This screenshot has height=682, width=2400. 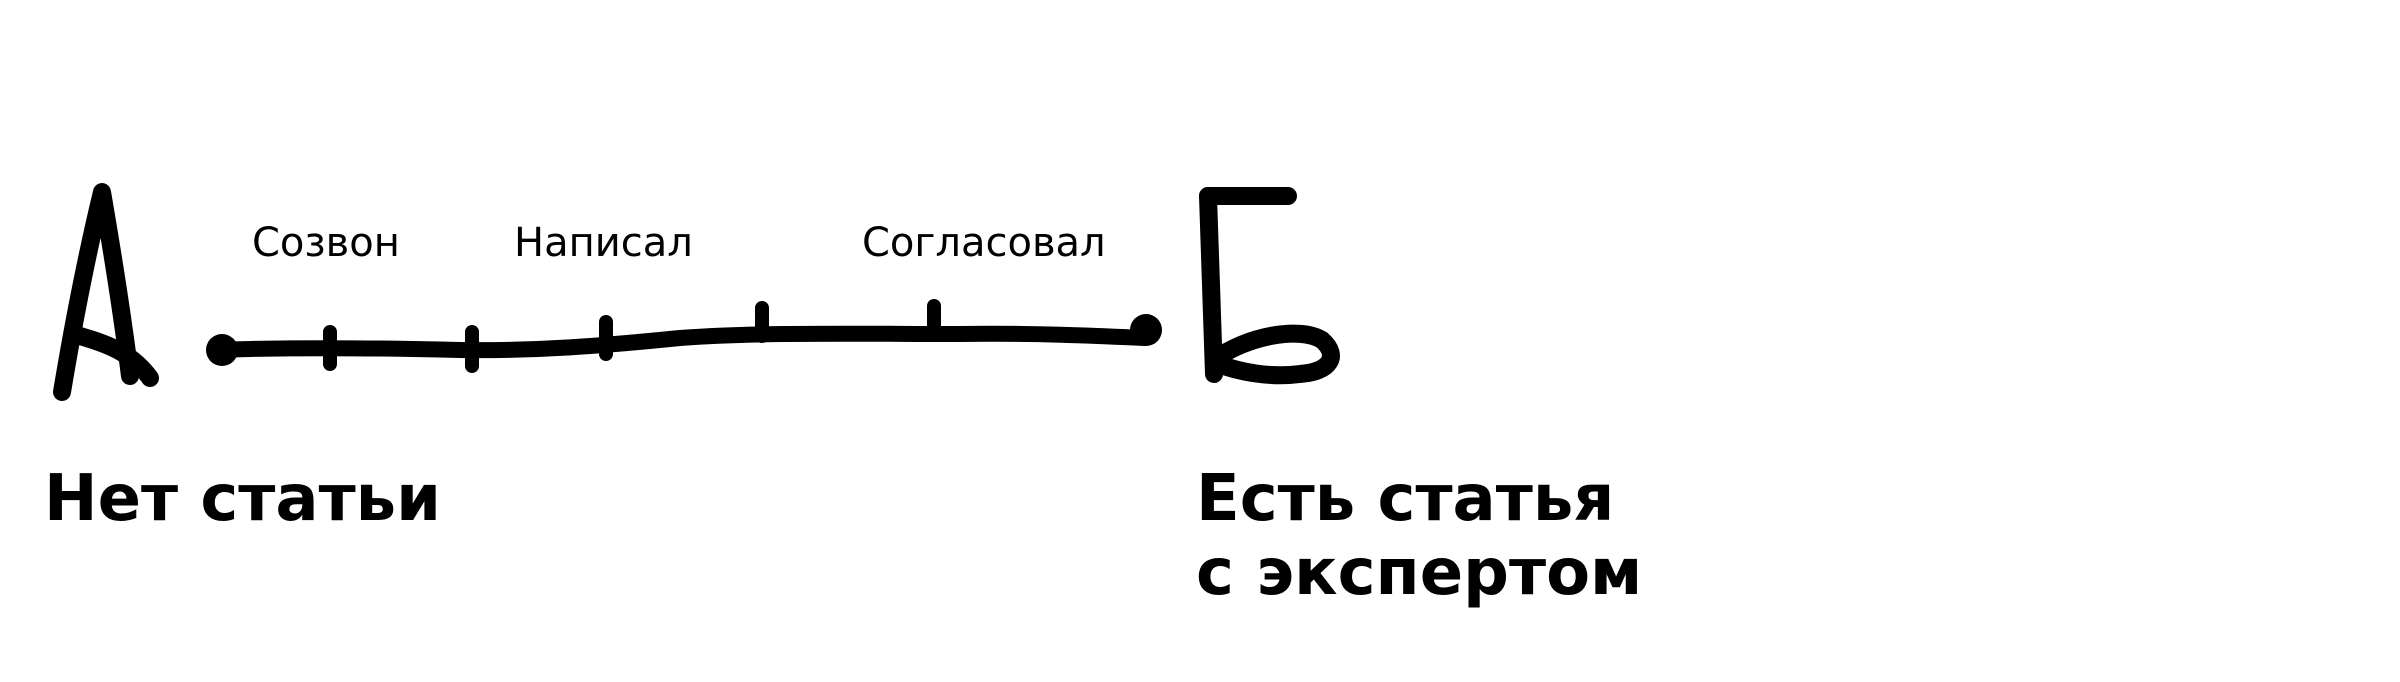 What do you see at coordinates (1146, 330) in the screenshot?
I see `end-dot` at bounding box center [1146, 330].